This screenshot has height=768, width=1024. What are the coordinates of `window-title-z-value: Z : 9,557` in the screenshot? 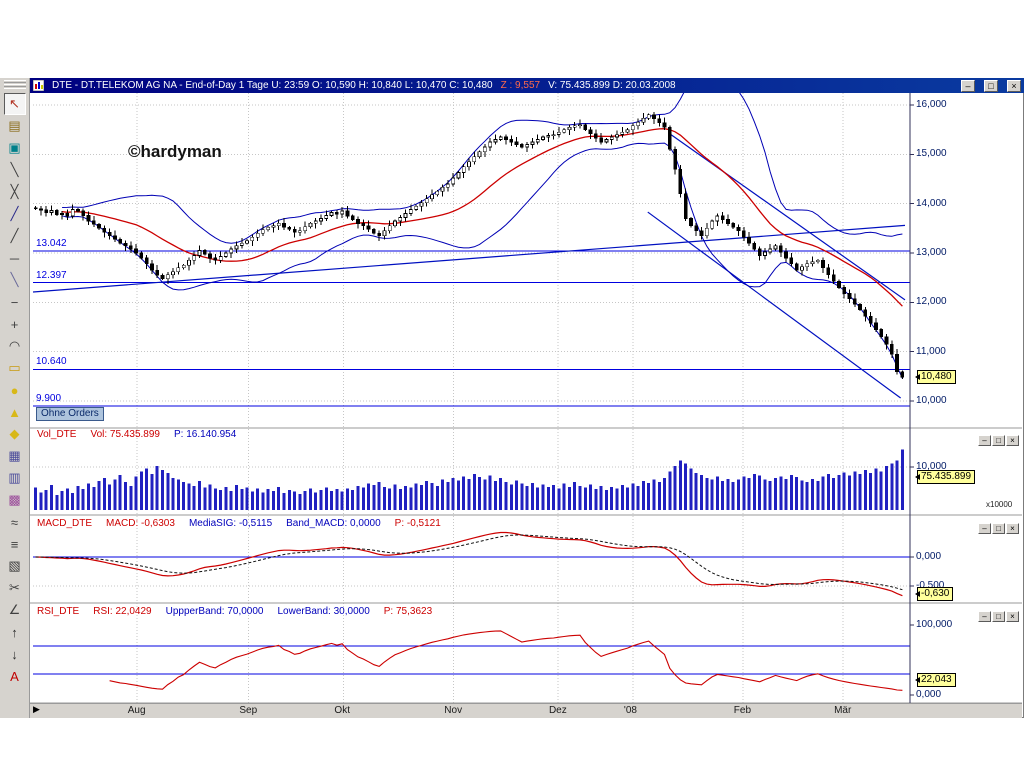 It's located at (520, 85).